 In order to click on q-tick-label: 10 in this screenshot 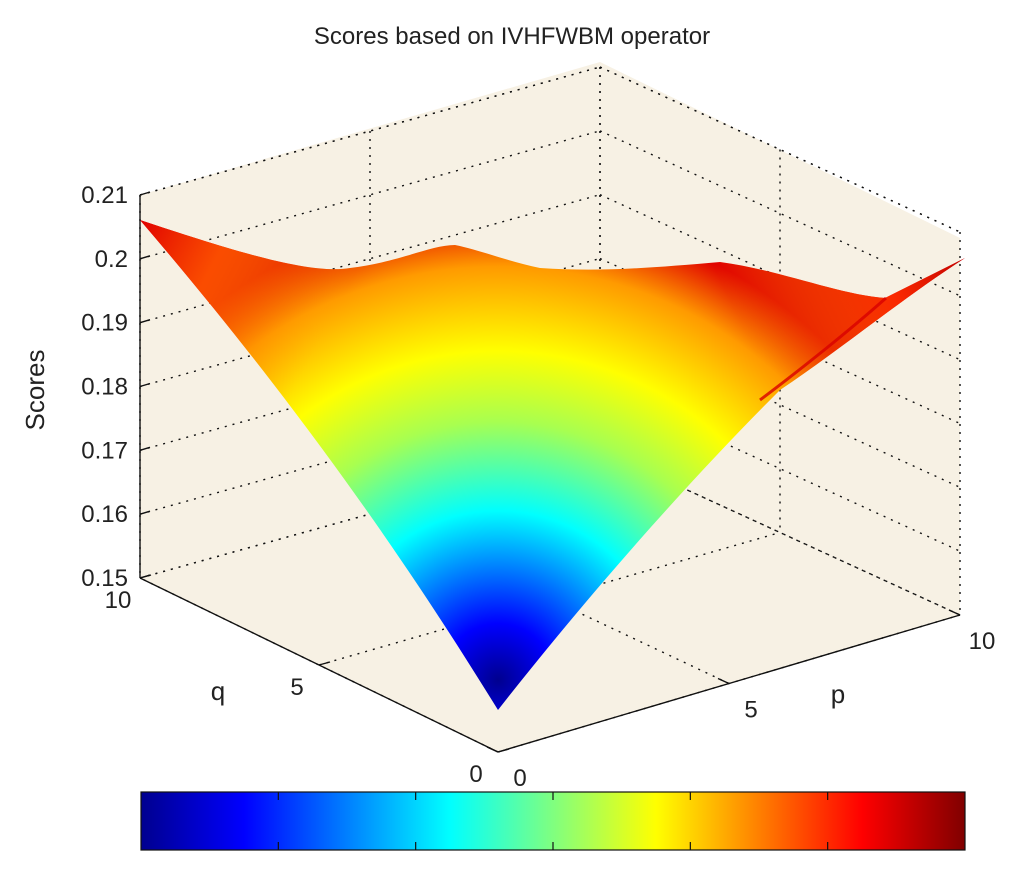, I will do `click(118, 600)`.